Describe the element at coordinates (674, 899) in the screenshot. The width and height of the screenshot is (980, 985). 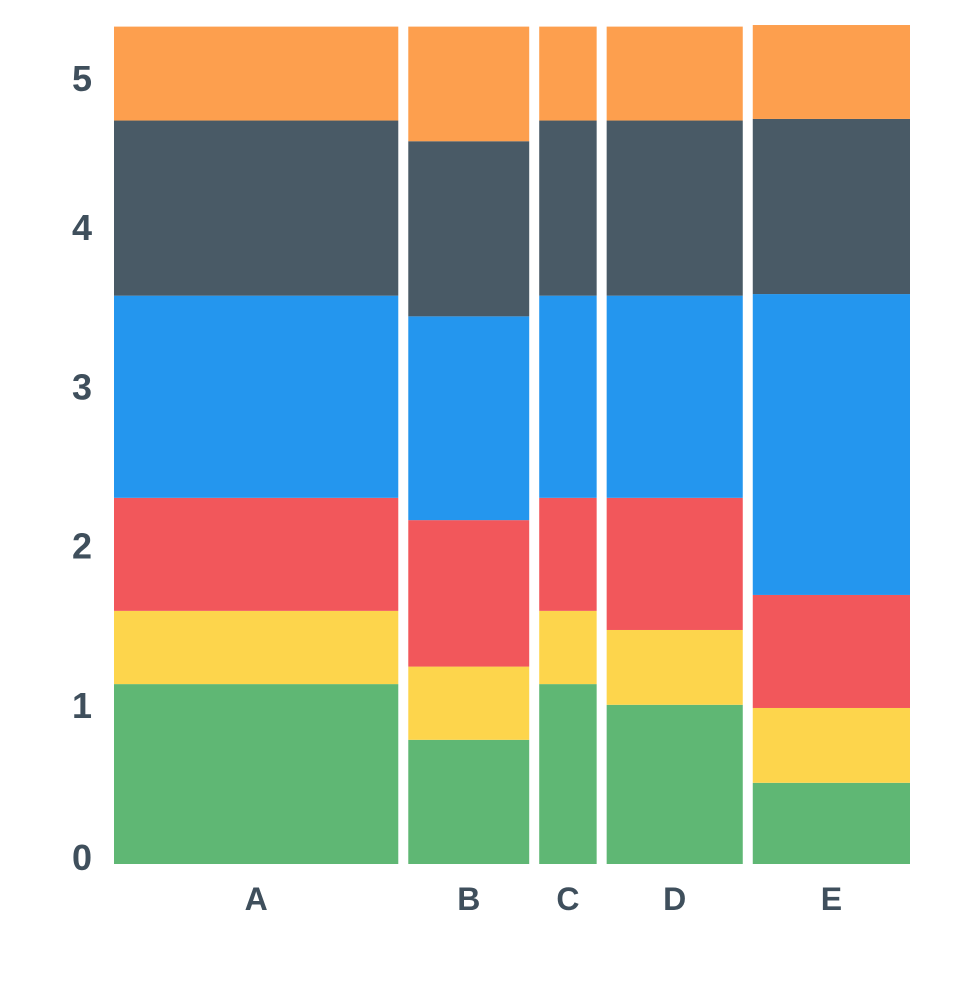
I see `x-tick-label-d: D` at that location.